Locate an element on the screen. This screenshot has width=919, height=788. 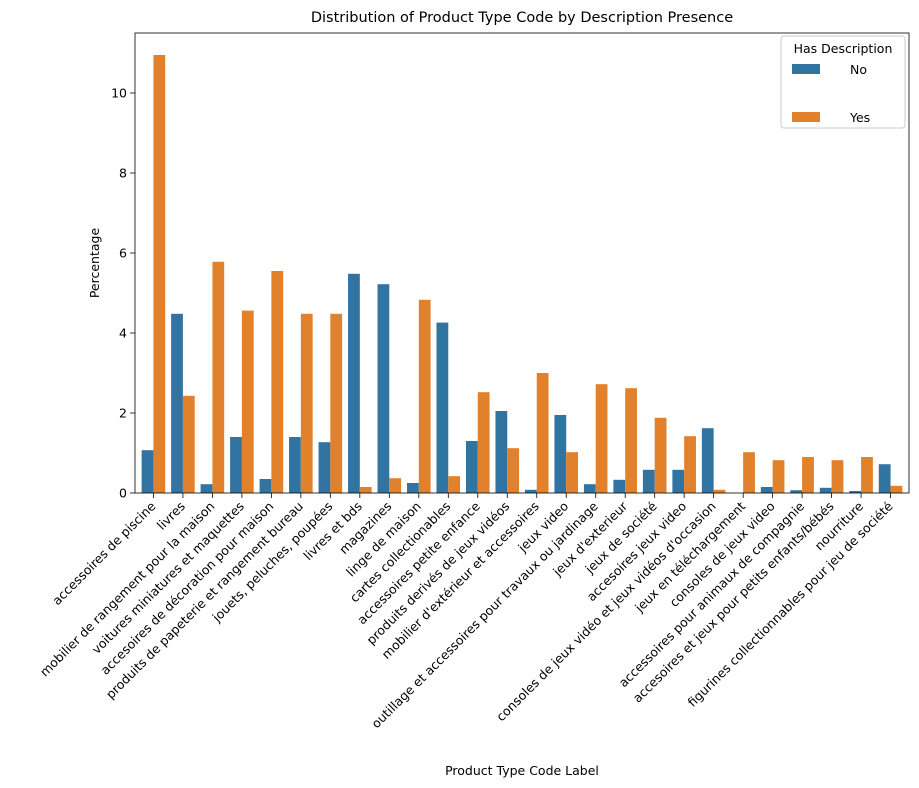
y-tick-label: 0 is located at coordinates (123, 493).